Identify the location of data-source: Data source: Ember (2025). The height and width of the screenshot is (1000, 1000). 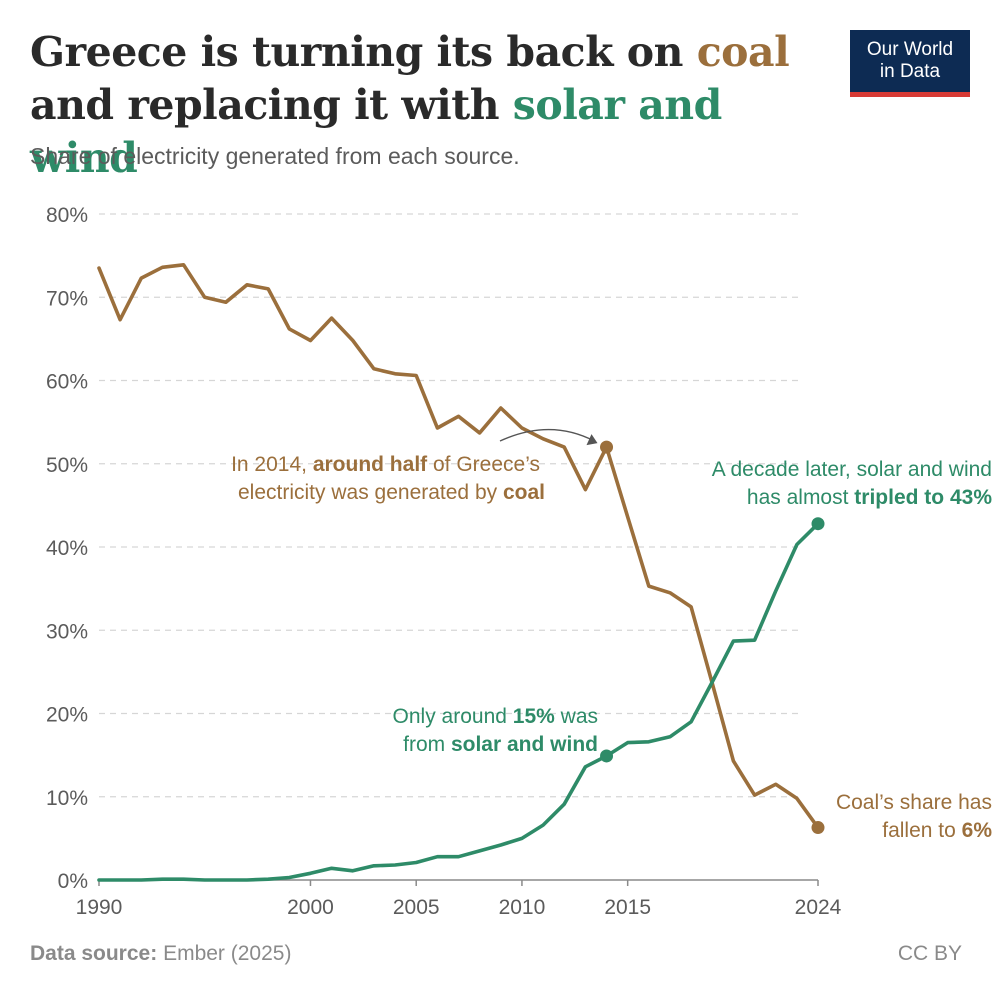
(160, 954).